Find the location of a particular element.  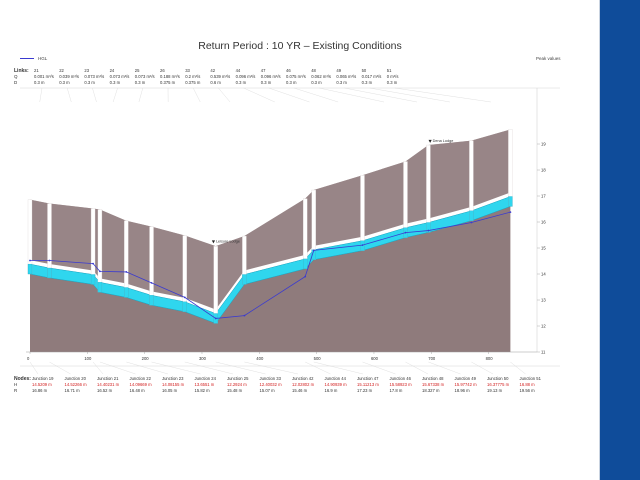

node-rim: 18.96 m is located at coordinates (463, 390).